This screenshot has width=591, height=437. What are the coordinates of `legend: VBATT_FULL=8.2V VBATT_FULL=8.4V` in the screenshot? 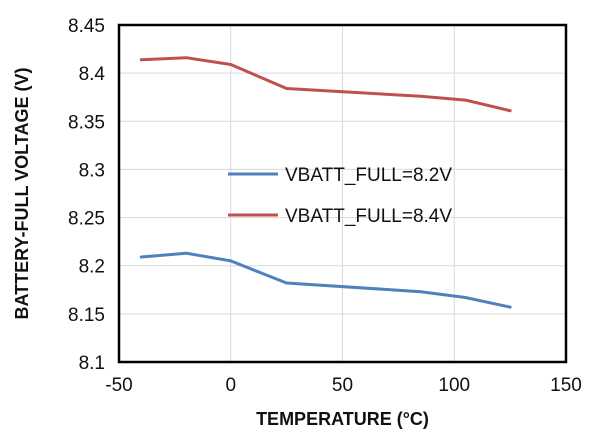 It's located at (340, 196).